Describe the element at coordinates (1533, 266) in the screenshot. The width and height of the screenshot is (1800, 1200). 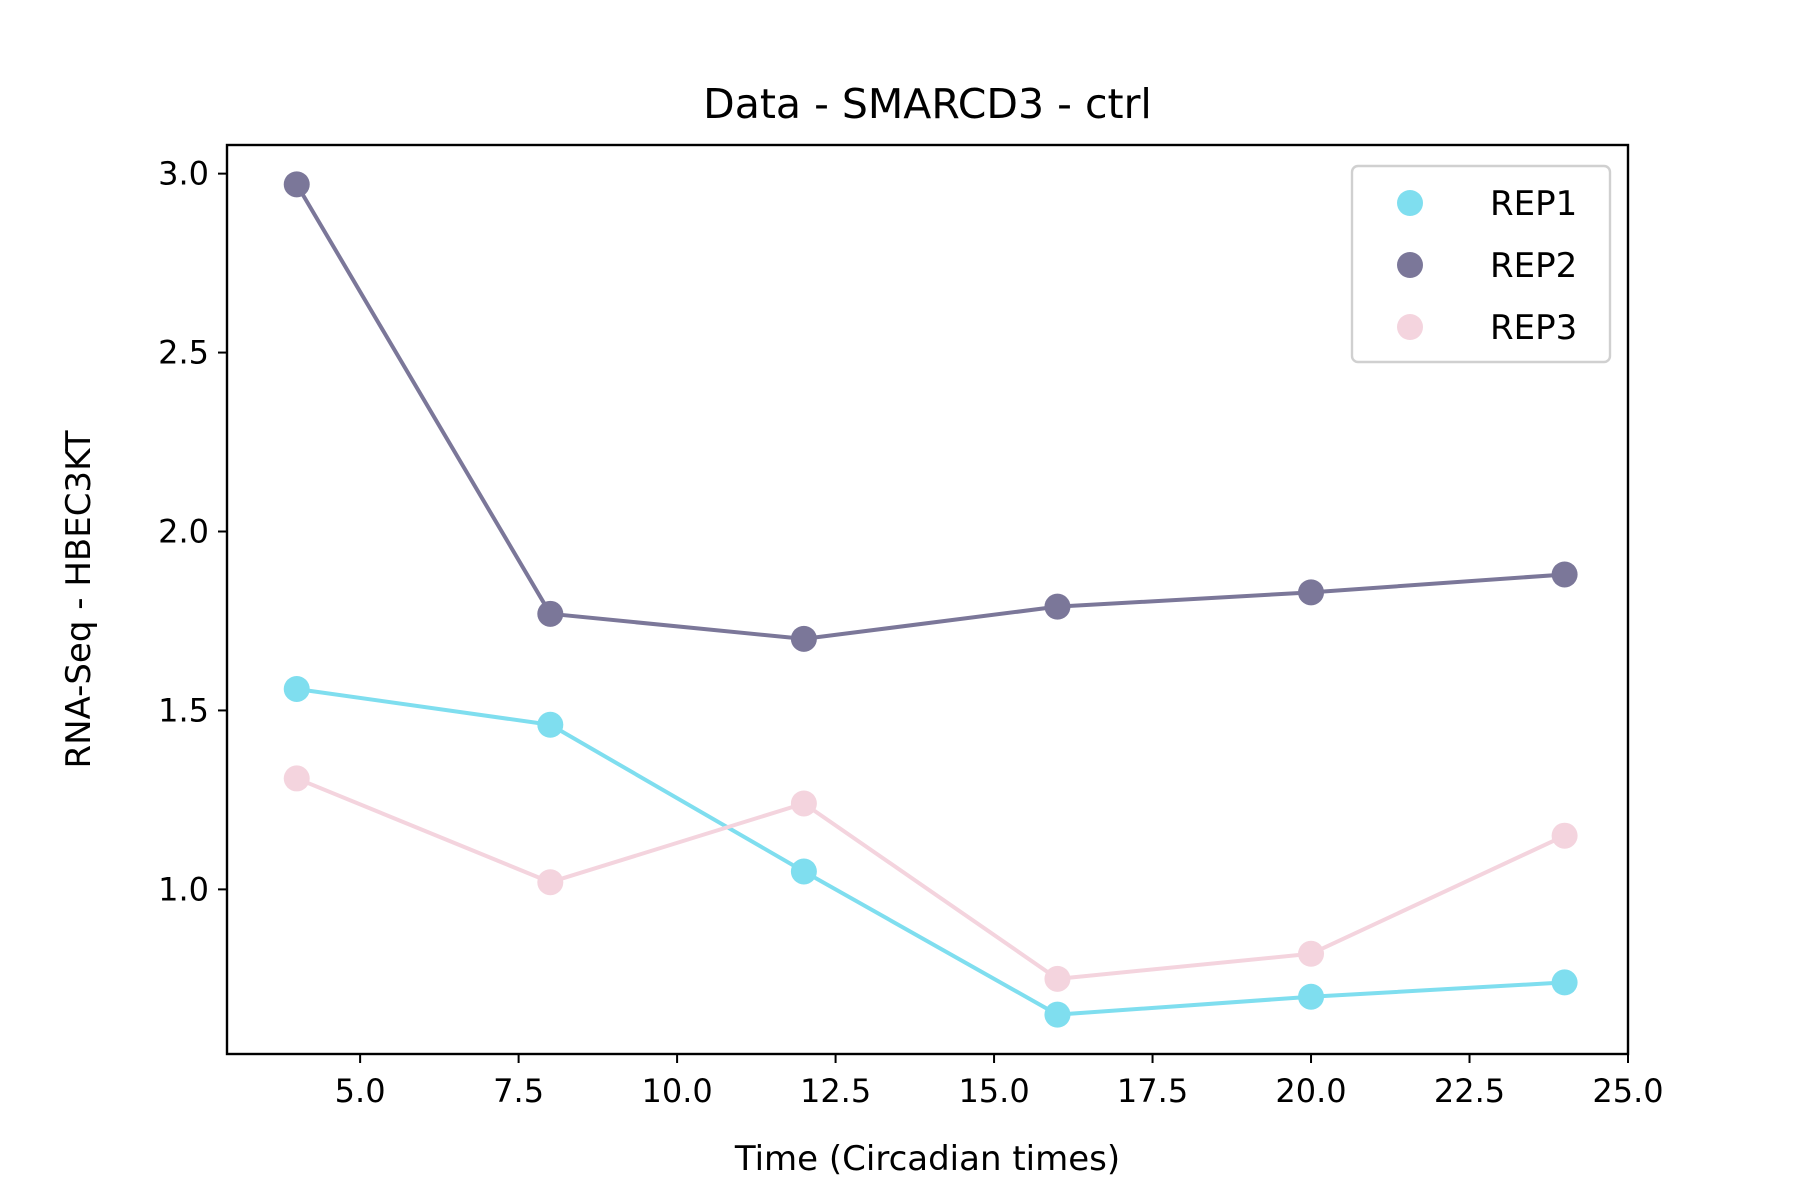
I see `legend-label: REP2` at that location.